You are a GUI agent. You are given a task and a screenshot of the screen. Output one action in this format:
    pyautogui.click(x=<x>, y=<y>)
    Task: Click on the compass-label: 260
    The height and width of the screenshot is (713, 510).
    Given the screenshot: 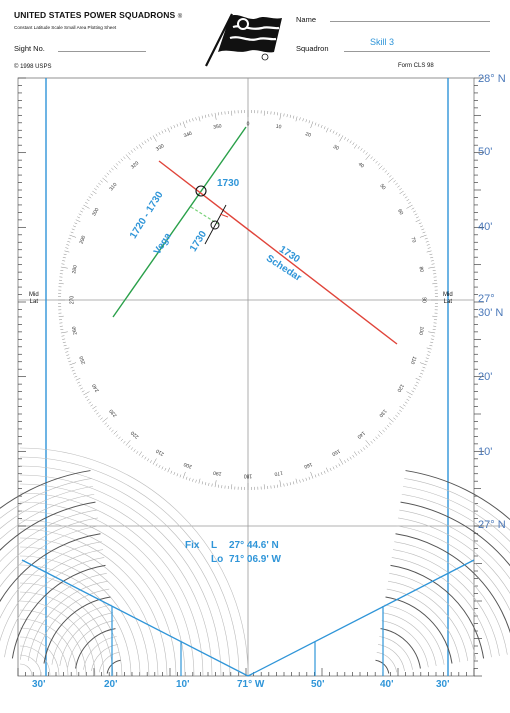 What is the action you would take?
    pyautogui.click(x=74, y=330)
    